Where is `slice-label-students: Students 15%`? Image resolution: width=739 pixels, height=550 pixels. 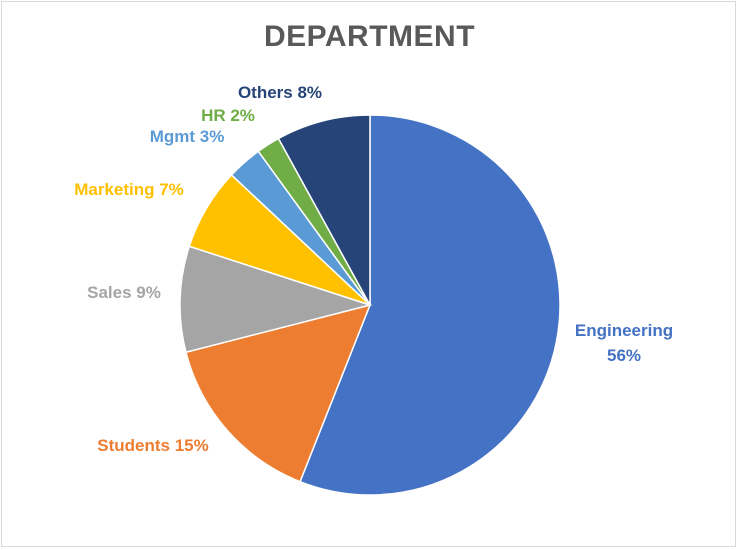 slice-label-students: Students 15% is located at coordinates (152, 445).